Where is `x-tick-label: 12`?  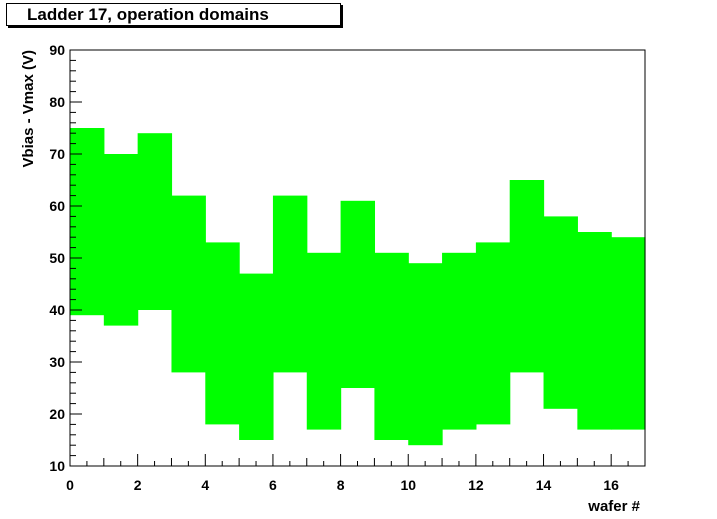
x-tick-label: 12 is located at coordinates (476, 485).